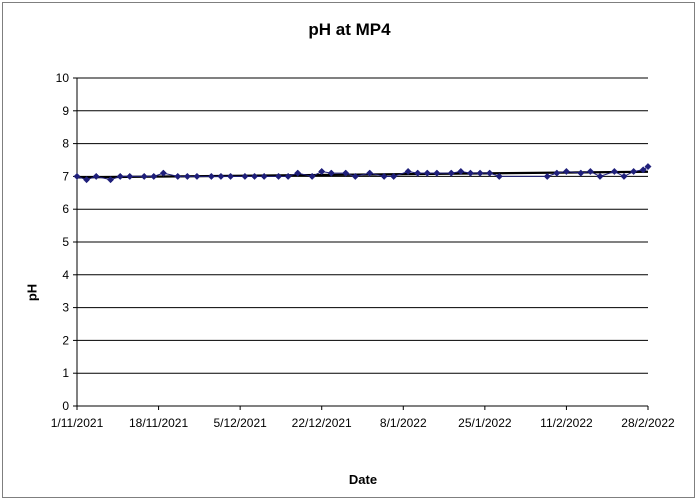 This screenshot has width=699, height=502. What do you see at coordinates (65, 308) in the screenshot?
I see `y-tick-label: 3` at bounding box center [65, 308].